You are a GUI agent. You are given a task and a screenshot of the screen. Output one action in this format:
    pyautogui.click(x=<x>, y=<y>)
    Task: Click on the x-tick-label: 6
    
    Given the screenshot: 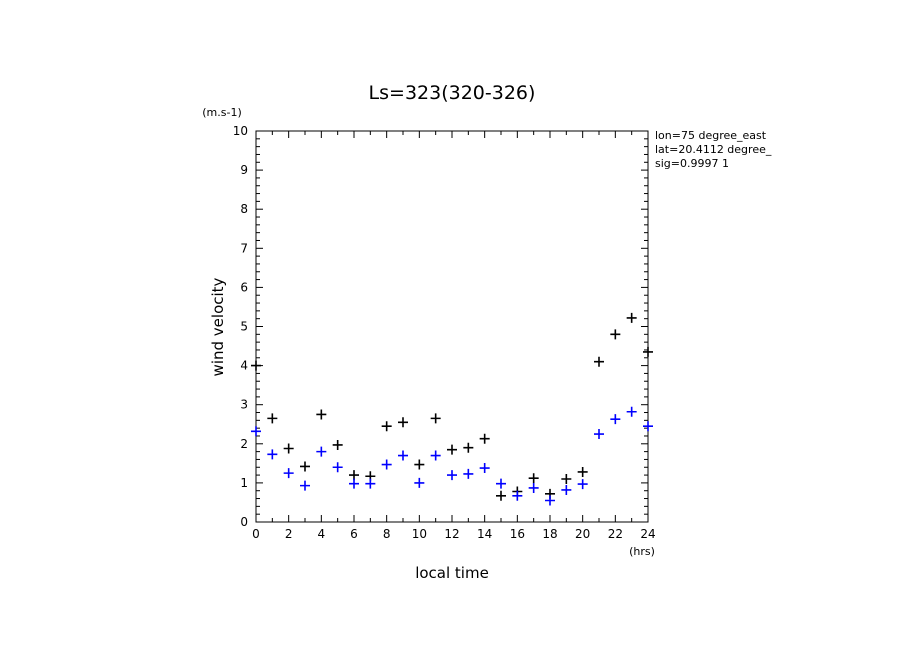 What is the action you would take?
    pyautogui.click(x=354, y=534)
    